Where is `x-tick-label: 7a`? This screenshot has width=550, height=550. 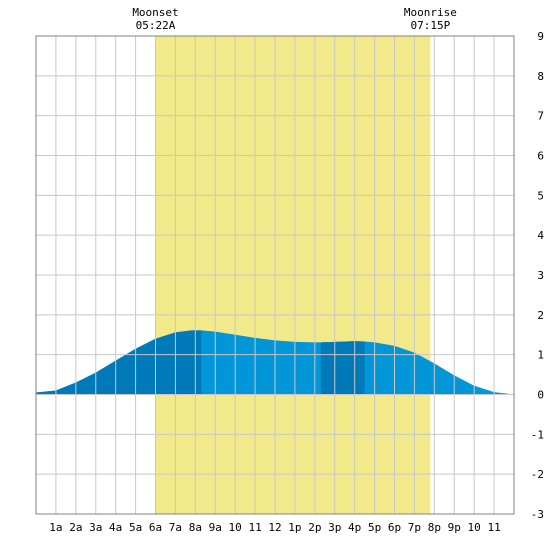
x-tick-label: 7a is located at coordinates (175, 527).